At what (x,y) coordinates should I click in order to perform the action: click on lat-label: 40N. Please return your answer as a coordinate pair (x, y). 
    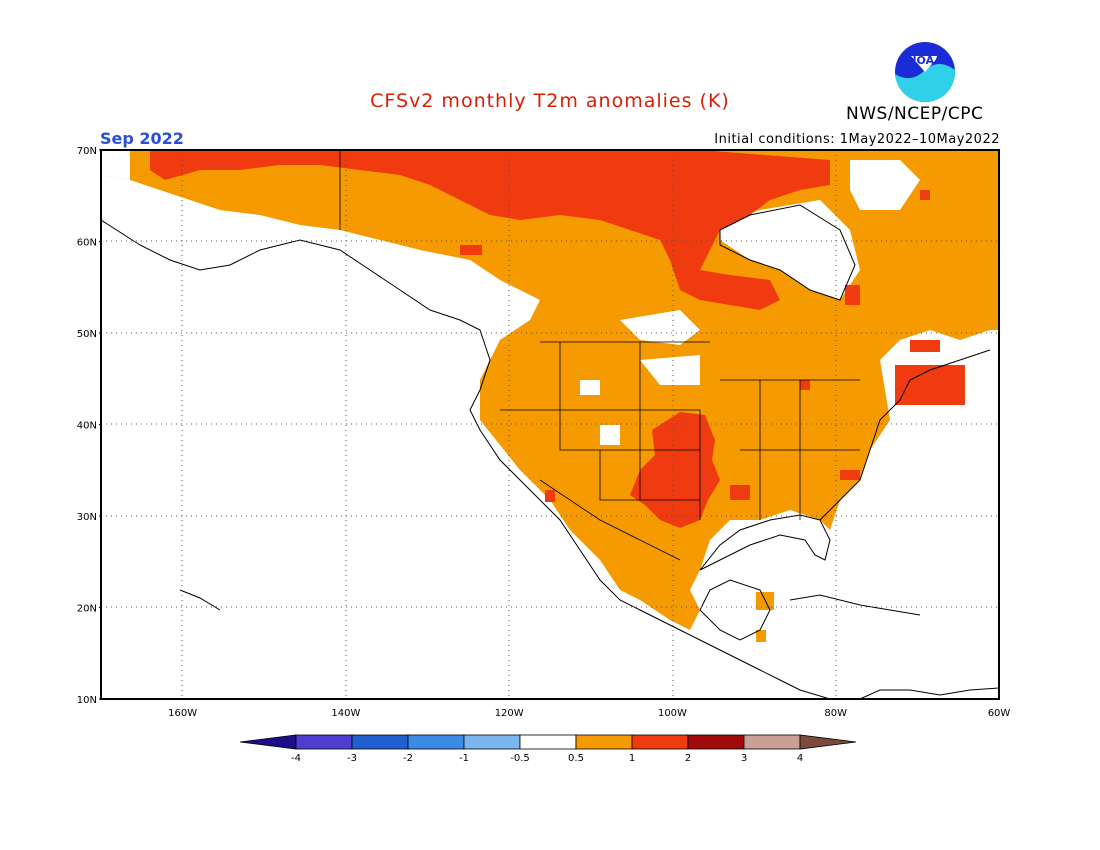
    Looking at the image, I should click on (87, 426).